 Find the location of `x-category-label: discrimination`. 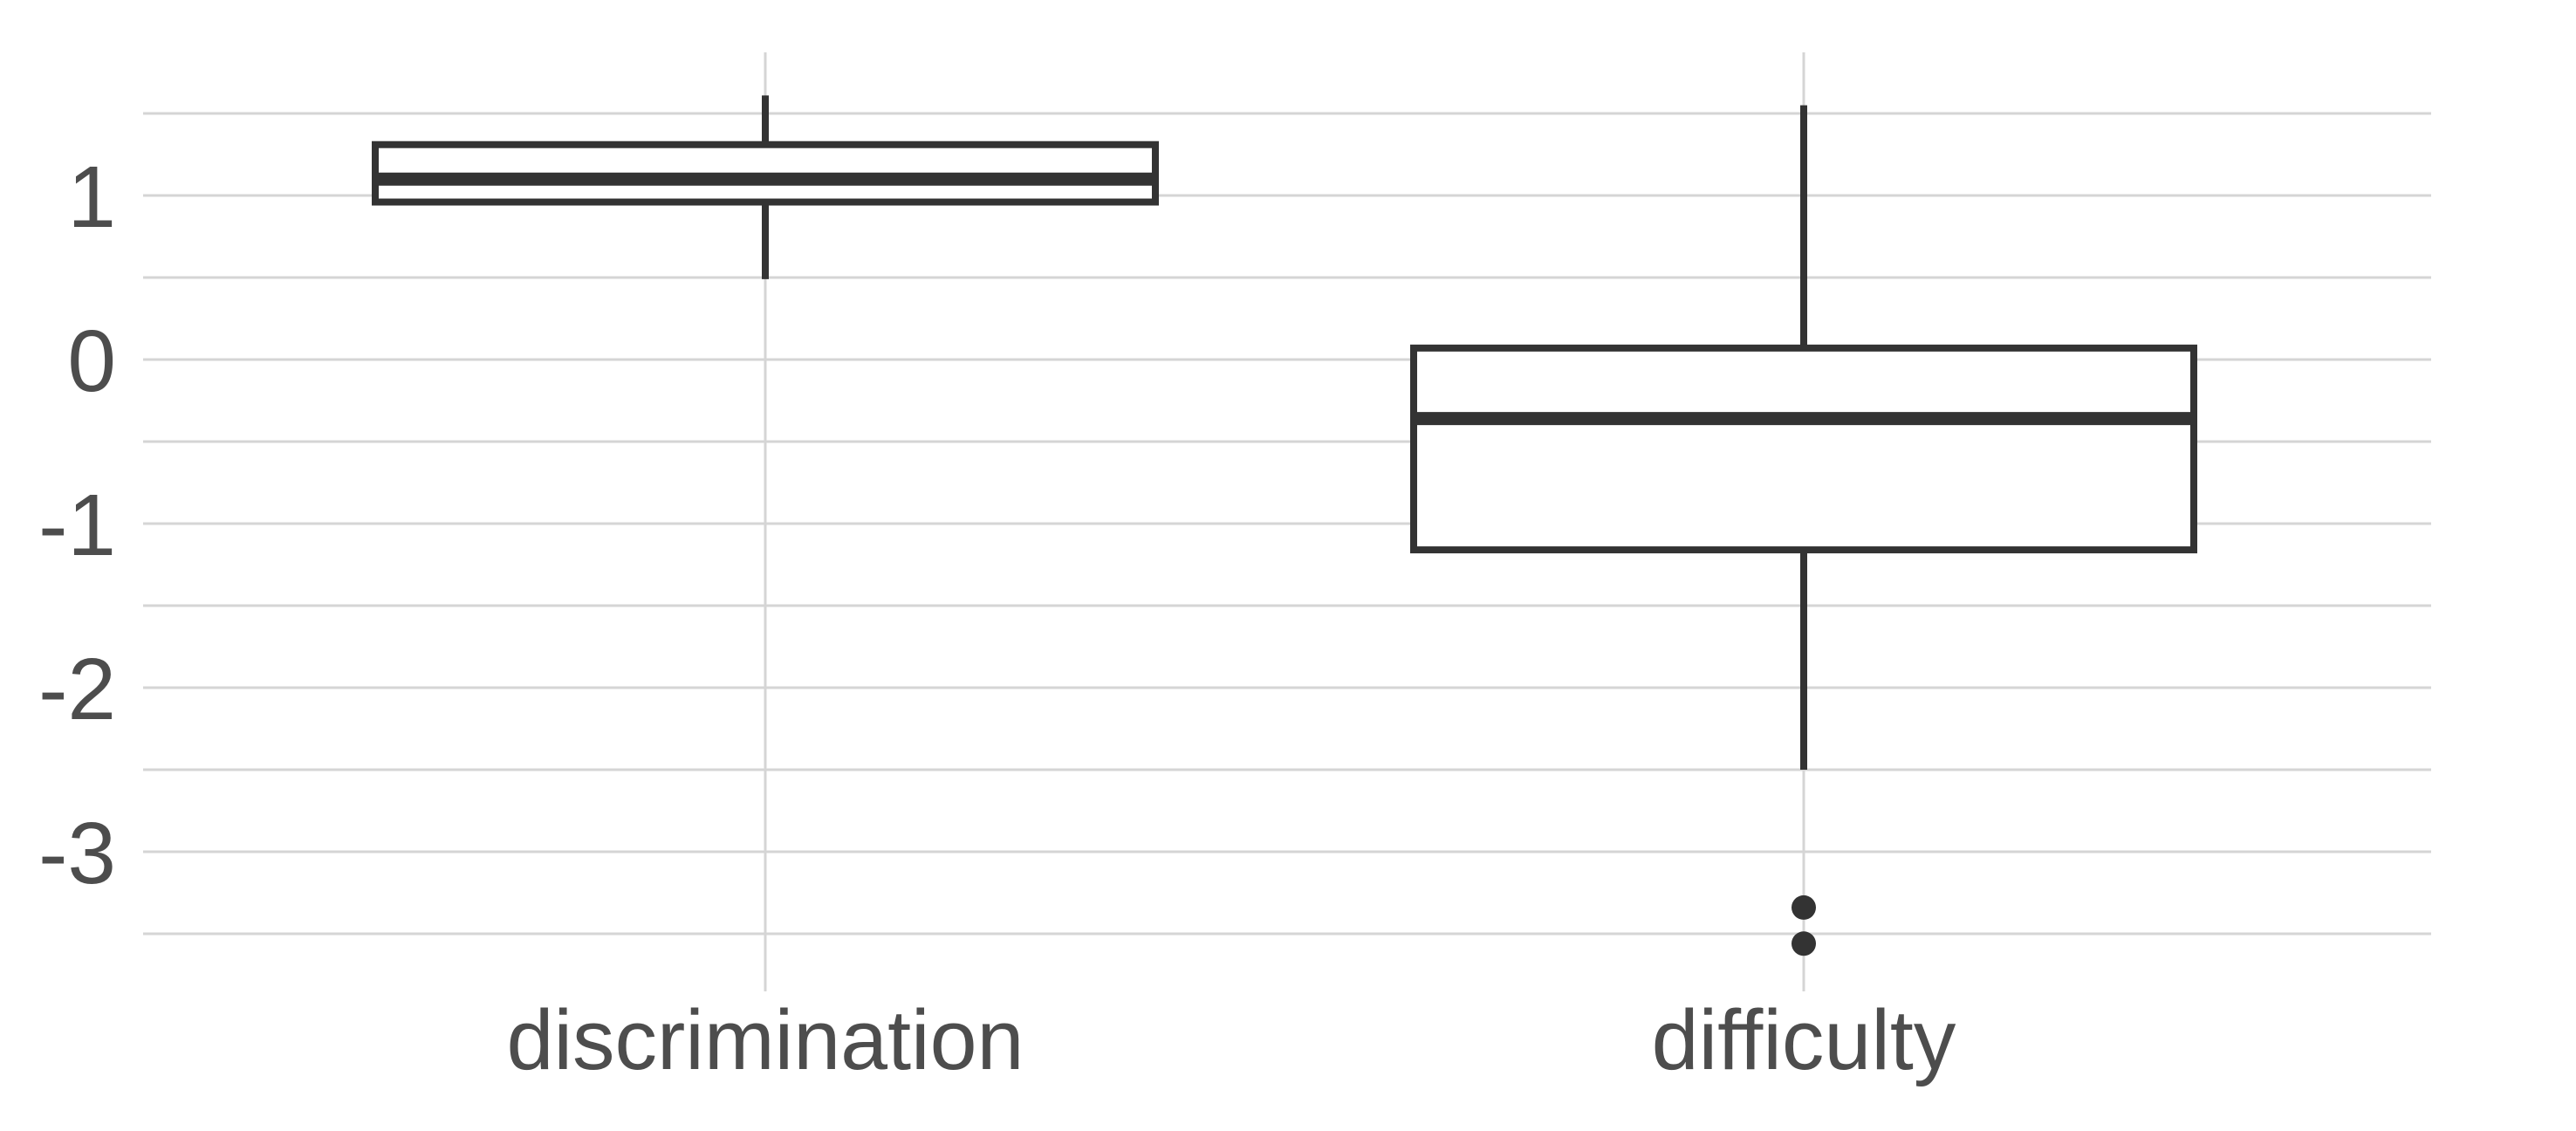

x-category-label: discrimination is located at coordinates (766, 1039).